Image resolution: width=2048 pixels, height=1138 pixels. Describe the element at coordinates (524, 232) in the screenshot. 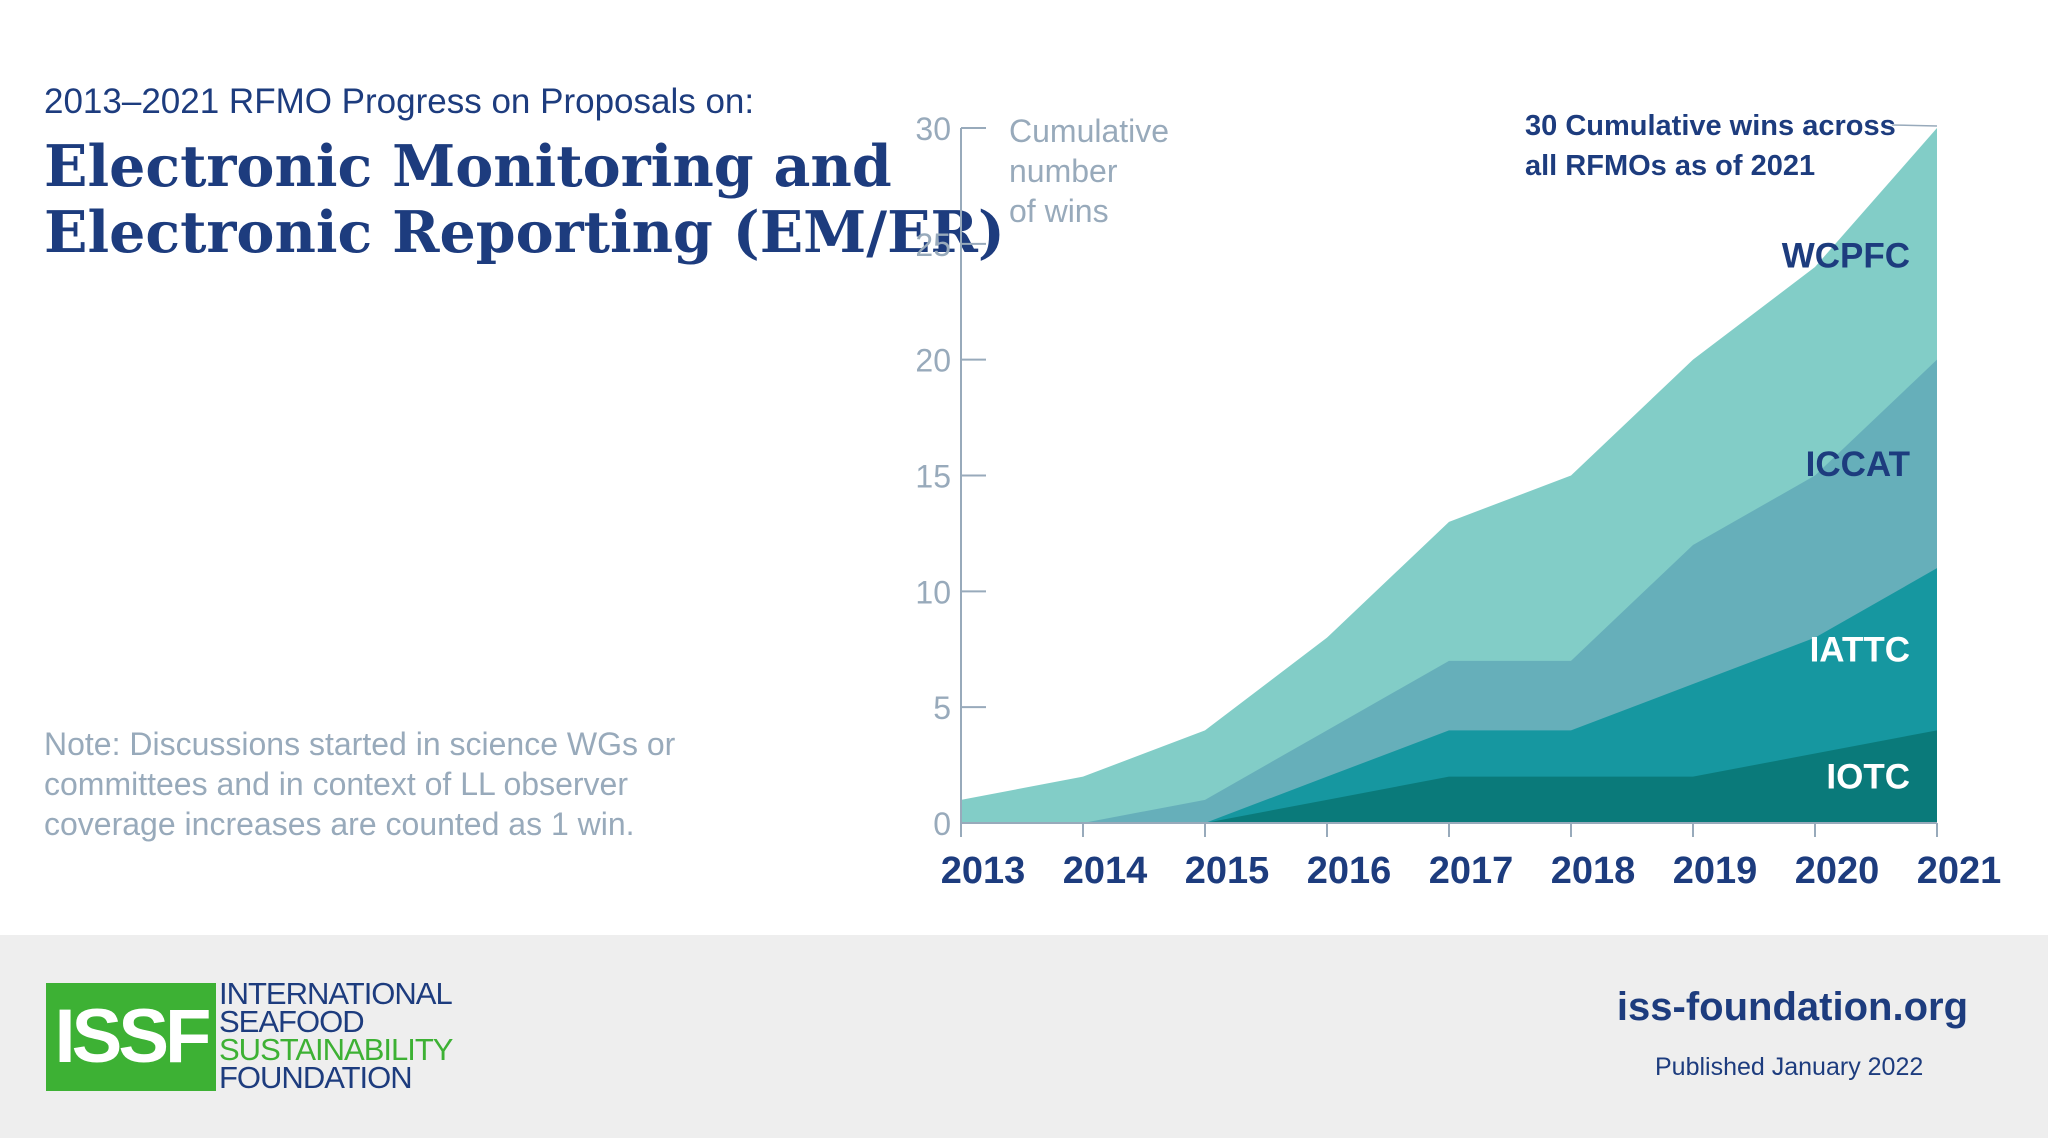

I see `title-line-2: Electronic Reporting (EM/ER)` at that location.